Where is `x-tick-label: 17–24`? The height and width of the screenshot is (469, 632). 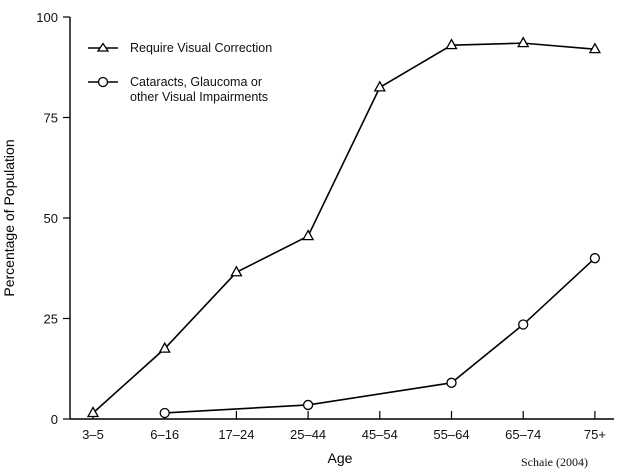 x-tick-label: 17–24 is located at coordinates (236, 434).